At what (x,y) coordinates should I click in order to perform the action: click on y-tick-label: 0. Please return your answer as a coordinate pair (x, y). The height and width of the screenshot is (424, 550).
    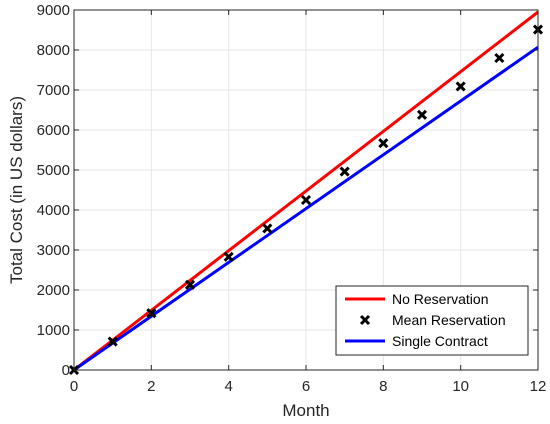
    Looking at the image, I should click on (66, 370).